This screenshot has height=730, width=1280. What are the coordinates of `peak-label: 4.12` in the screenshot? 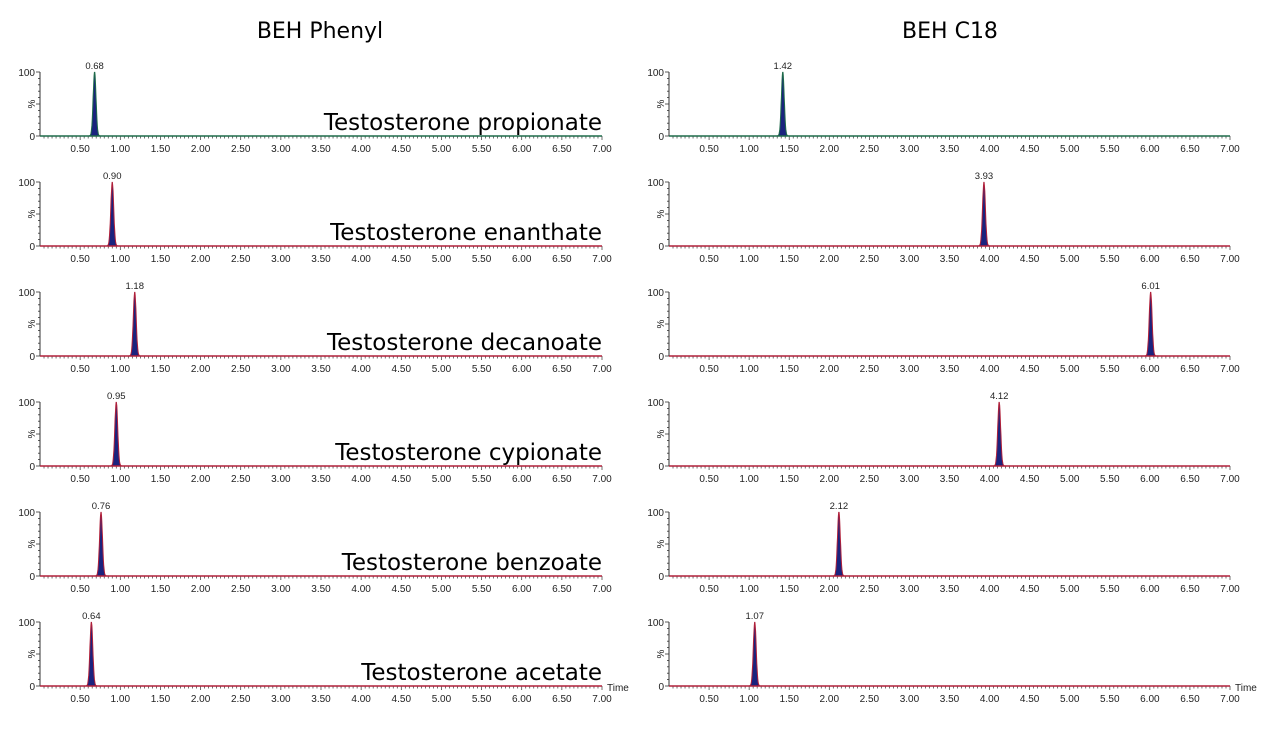 It's located at (999, 396).